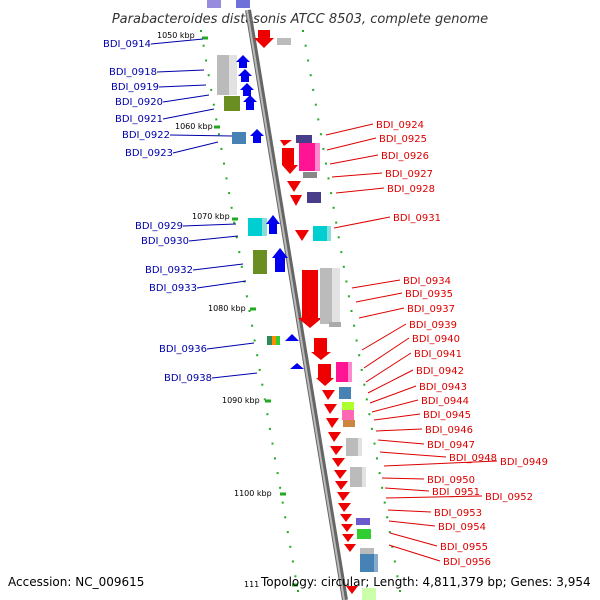  What do you see at coordinates (445, 401) in the screenshot?
I see `gene-label-bdi_0944: BDI_0944` at bounding box center [445, 401].